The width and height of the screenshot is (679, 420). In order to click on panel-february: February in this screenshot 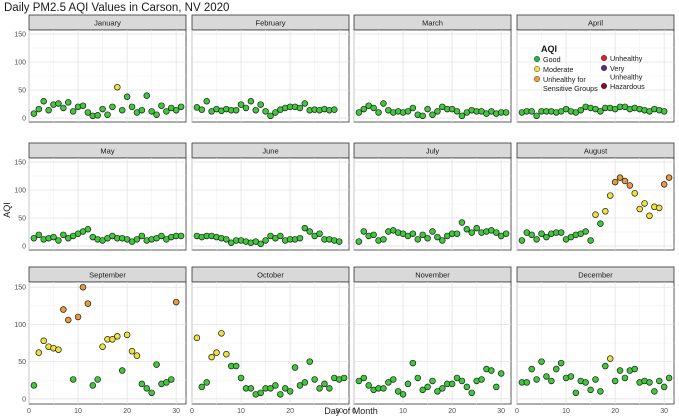, I will do `click(270, 68)`.